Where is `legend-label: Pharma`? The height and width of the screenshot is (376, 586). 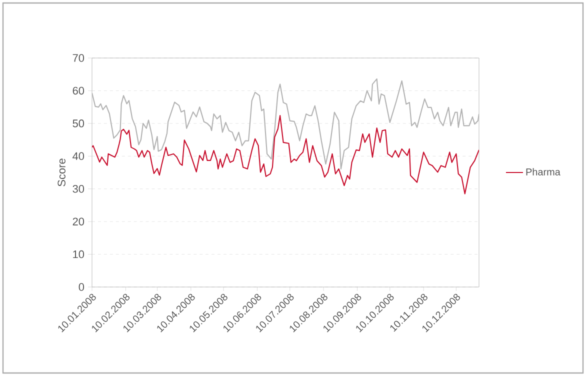
legend-label: Pharma is located at coordinates (543, 172).